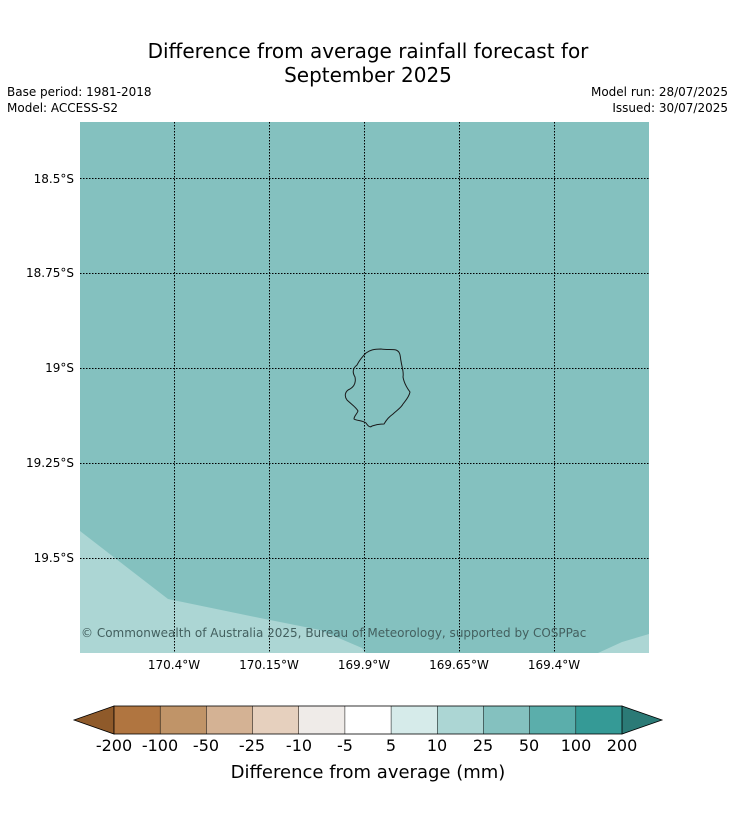  I want to click on colorbar, so click(368, 720).